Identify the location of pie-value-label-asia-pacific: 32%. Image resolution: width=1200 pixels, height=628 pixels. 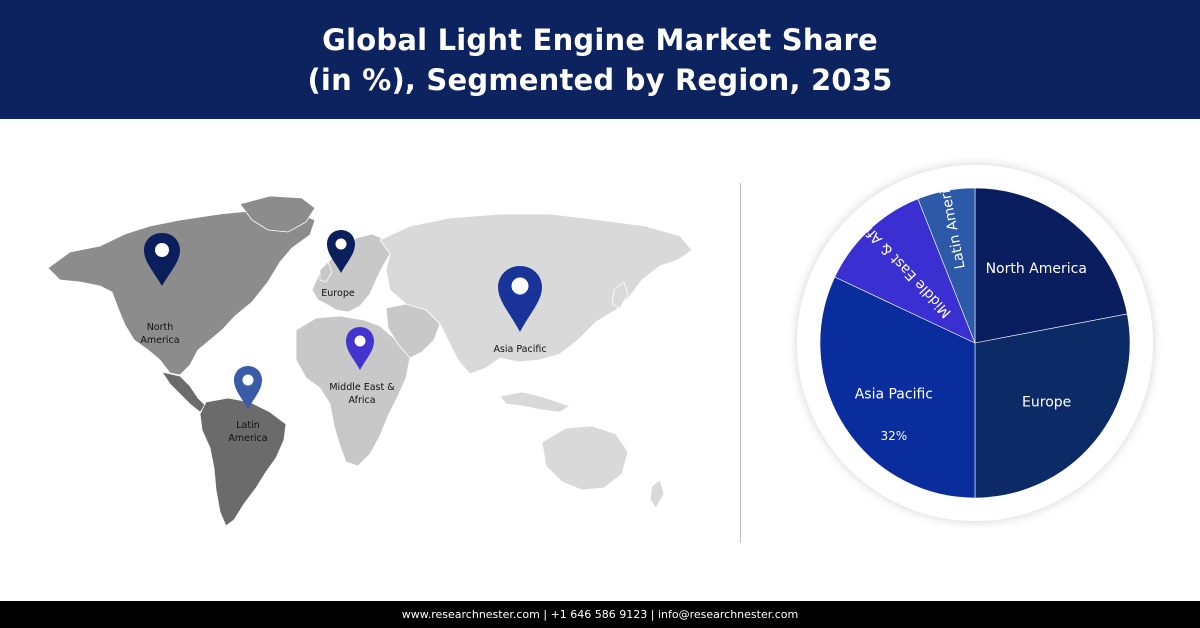
(894, 436).